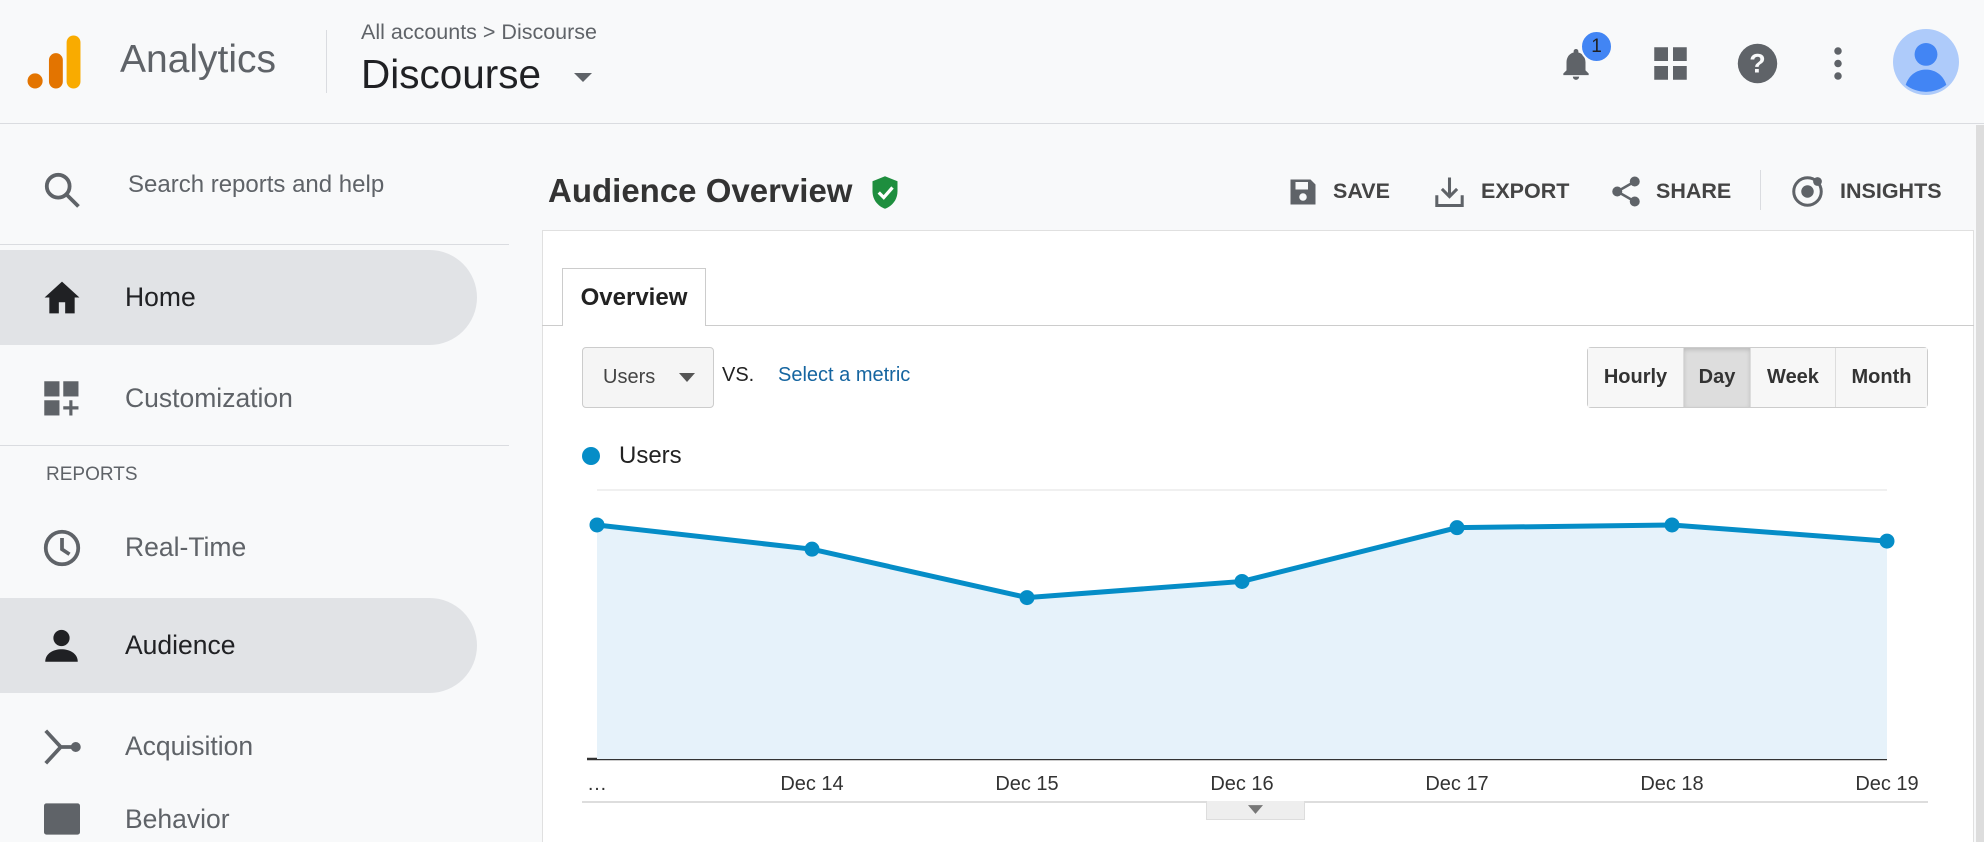 Image resolution: width=1984 pixels, height=842 pixels. I want to click on share-button: SHARE, so click(1671, 191).